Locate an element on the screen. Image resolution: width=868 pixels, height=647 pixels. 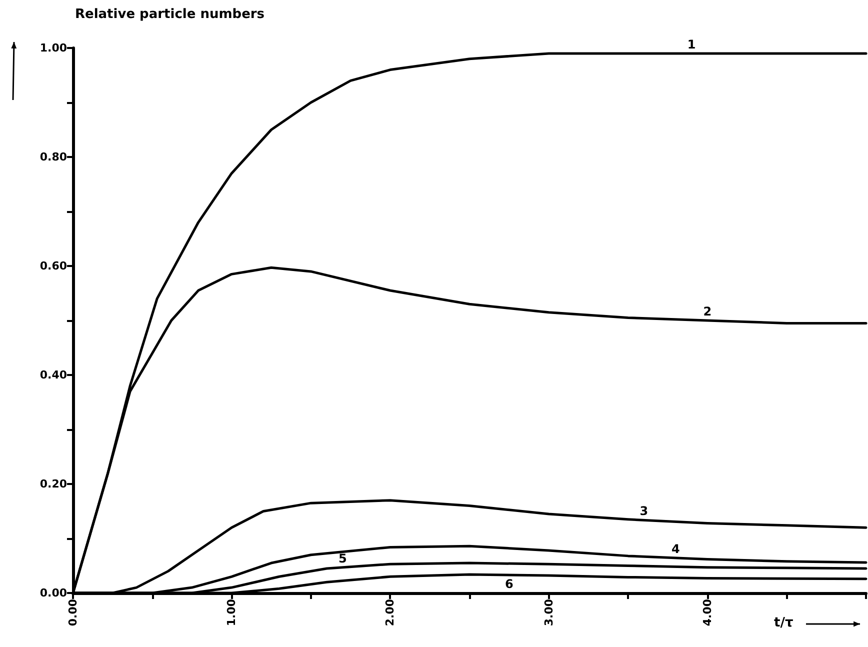
x-tick-label: 4.00 is located at coordinates (707, 612).